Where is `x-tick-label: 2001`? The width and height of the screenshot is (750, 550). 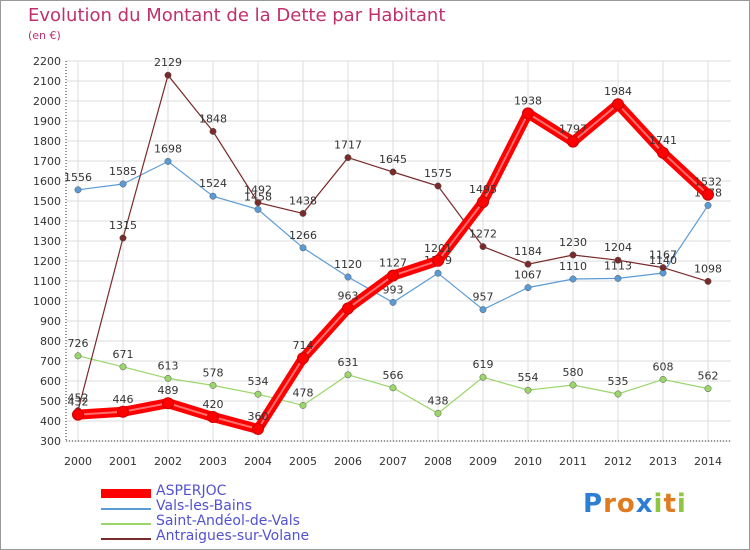 x-tick-label: 2001 is located at coordinates (123, 461).